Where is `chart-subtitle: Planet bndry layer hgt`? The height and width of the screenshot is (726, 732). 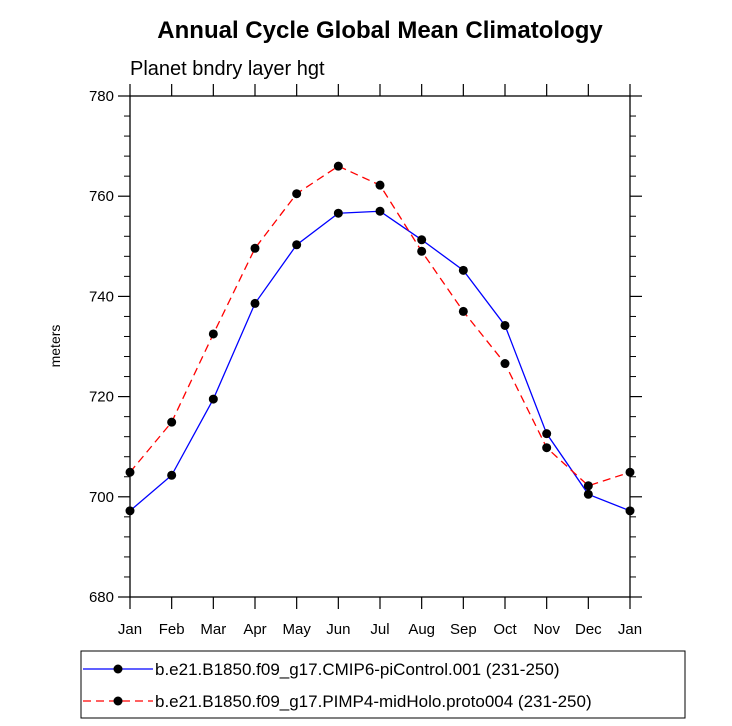 chart-subtitle: Planet bndry layer hgt is located at coordinates (227, 69).